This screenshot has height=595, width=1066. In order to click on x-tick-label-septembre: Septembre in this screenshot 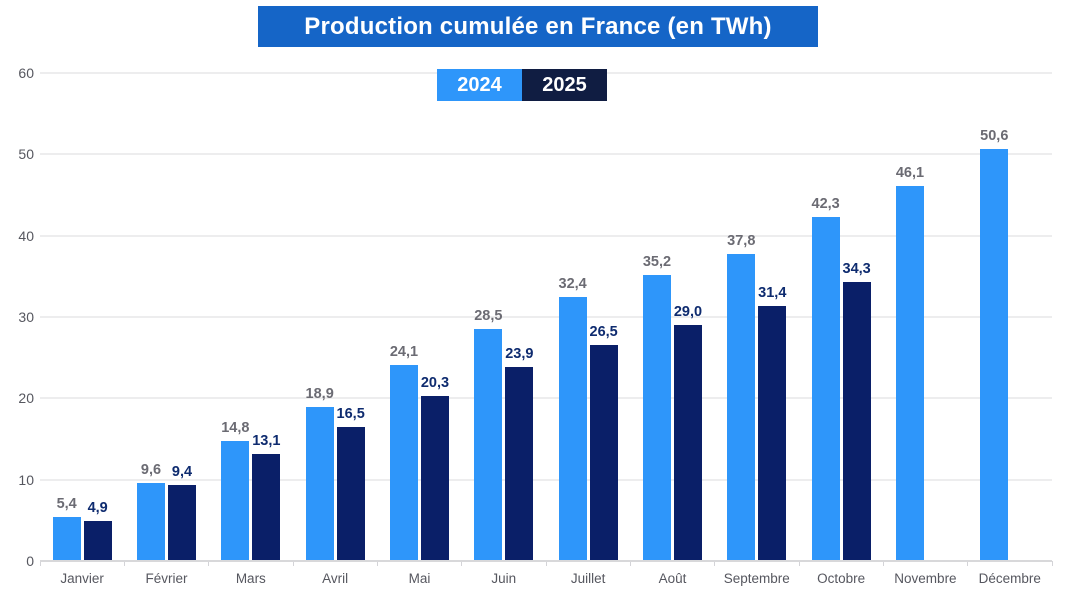, I will do `click(756, 578)`.